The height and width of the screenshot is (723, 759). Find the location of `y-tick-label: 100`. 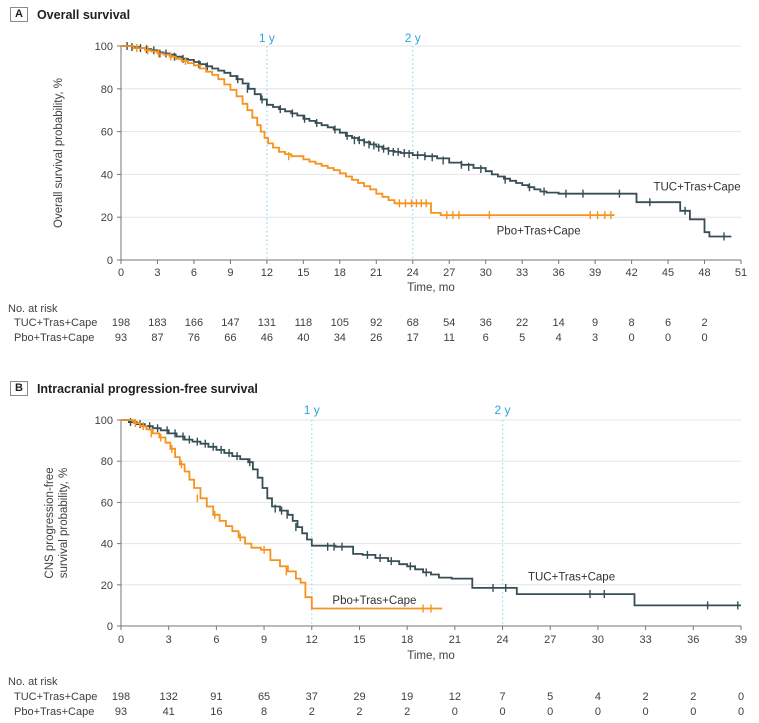

y-tick-label: 100 is located at coordinates (104, 47).